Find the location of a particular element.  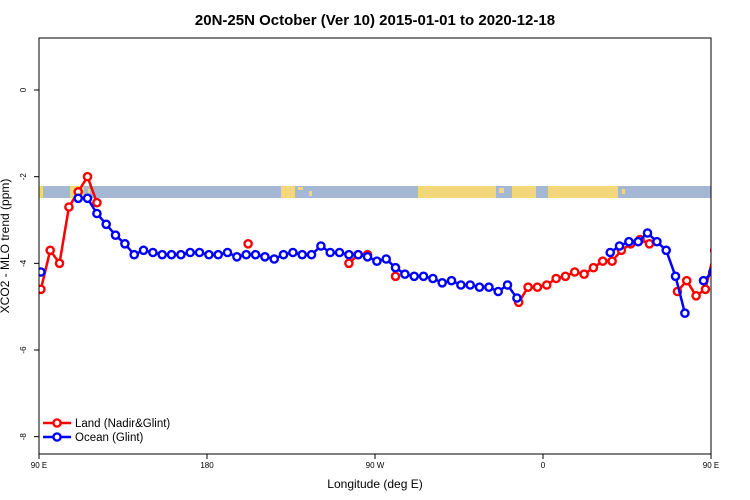

legend: Land (Nadir&Glint) Ocean (Glint) is located at coordinates (106, 431).